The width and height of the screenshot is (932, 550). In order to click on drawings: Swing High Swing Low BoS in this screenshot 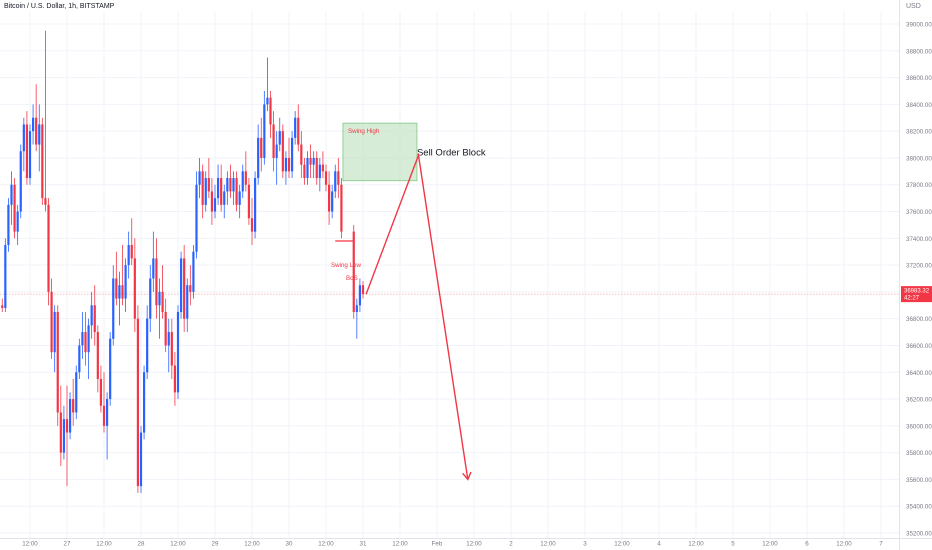, I will do `click(401, 304)`.